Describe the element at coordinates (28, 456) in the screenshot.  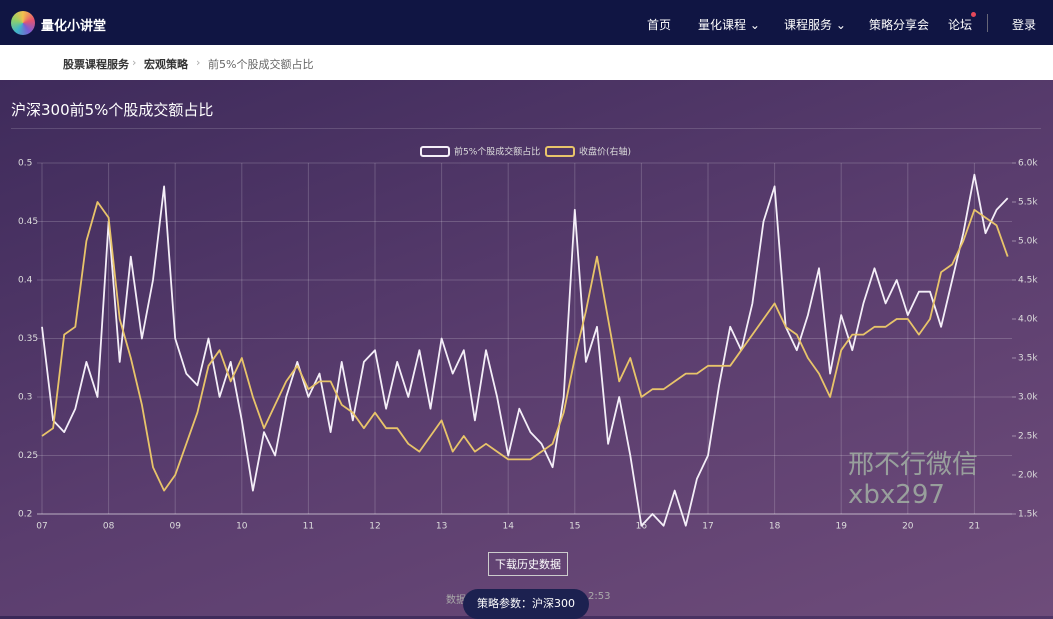
I see `y-tick-label: 0.25` at that location.